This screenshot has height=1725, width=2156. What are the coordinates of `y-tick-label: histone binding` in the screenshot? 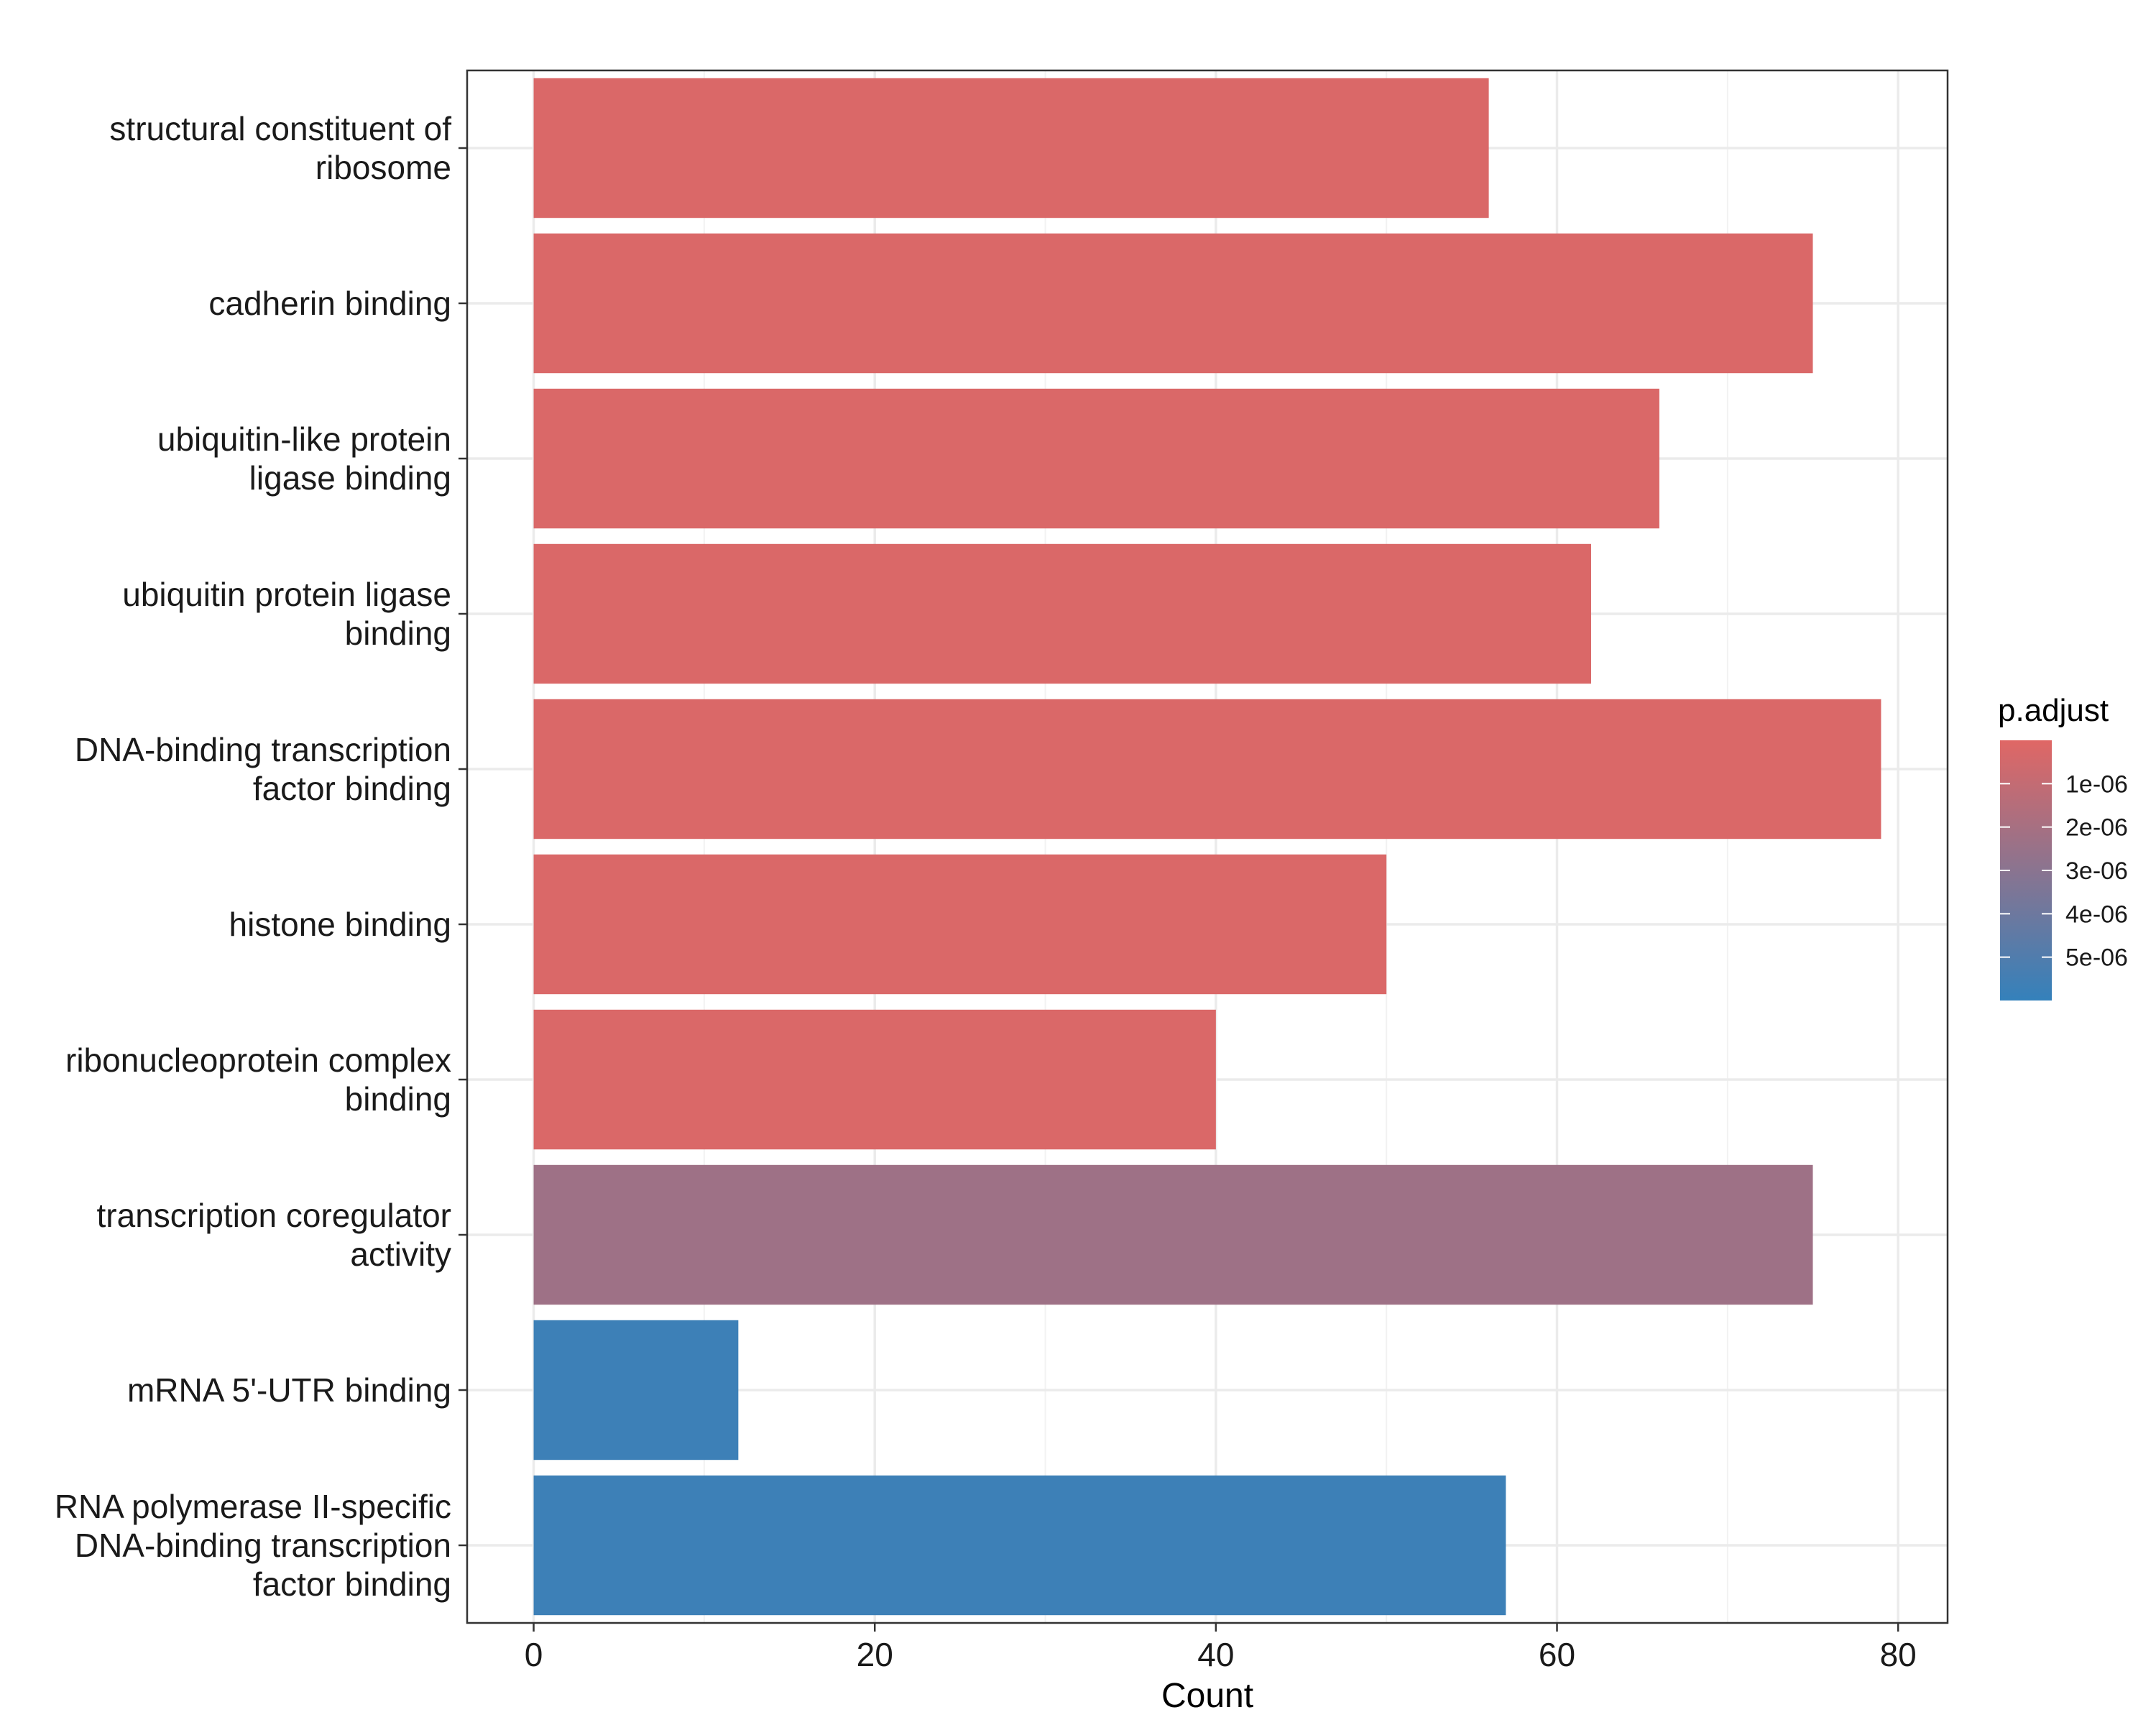 It's located at (340, 924).